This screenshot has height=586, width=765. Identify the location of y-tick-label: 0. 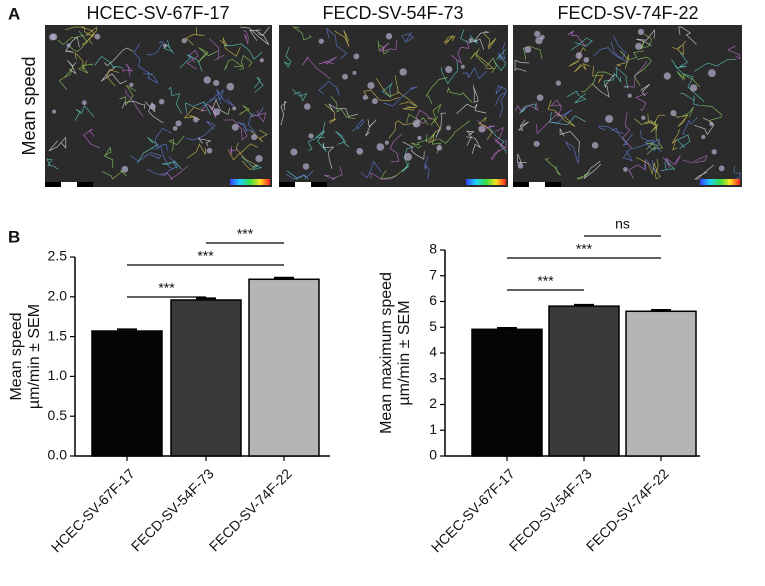
(433, 455).